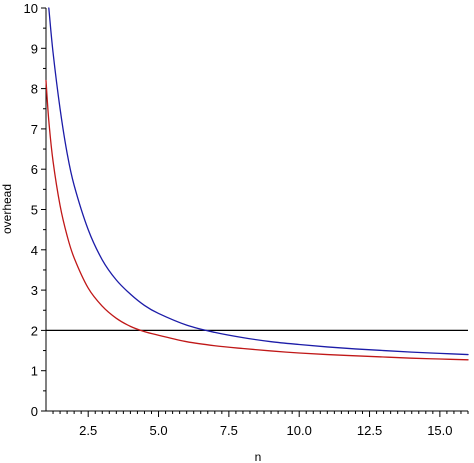 This screenshot has height=463, width=474. Describe the element at coordinates (34, 169) in the screenshot. I see `y-tick-label: 6` at that location.